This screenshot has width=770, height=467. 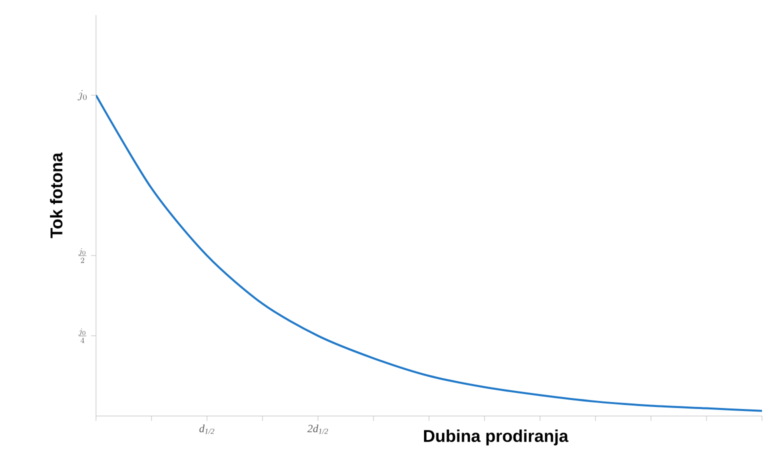 What do you see at coordinates (82, 255) in the screenshot?
I see `text: $\frac{j_0}{2}$` at bounding box center [82, 255].